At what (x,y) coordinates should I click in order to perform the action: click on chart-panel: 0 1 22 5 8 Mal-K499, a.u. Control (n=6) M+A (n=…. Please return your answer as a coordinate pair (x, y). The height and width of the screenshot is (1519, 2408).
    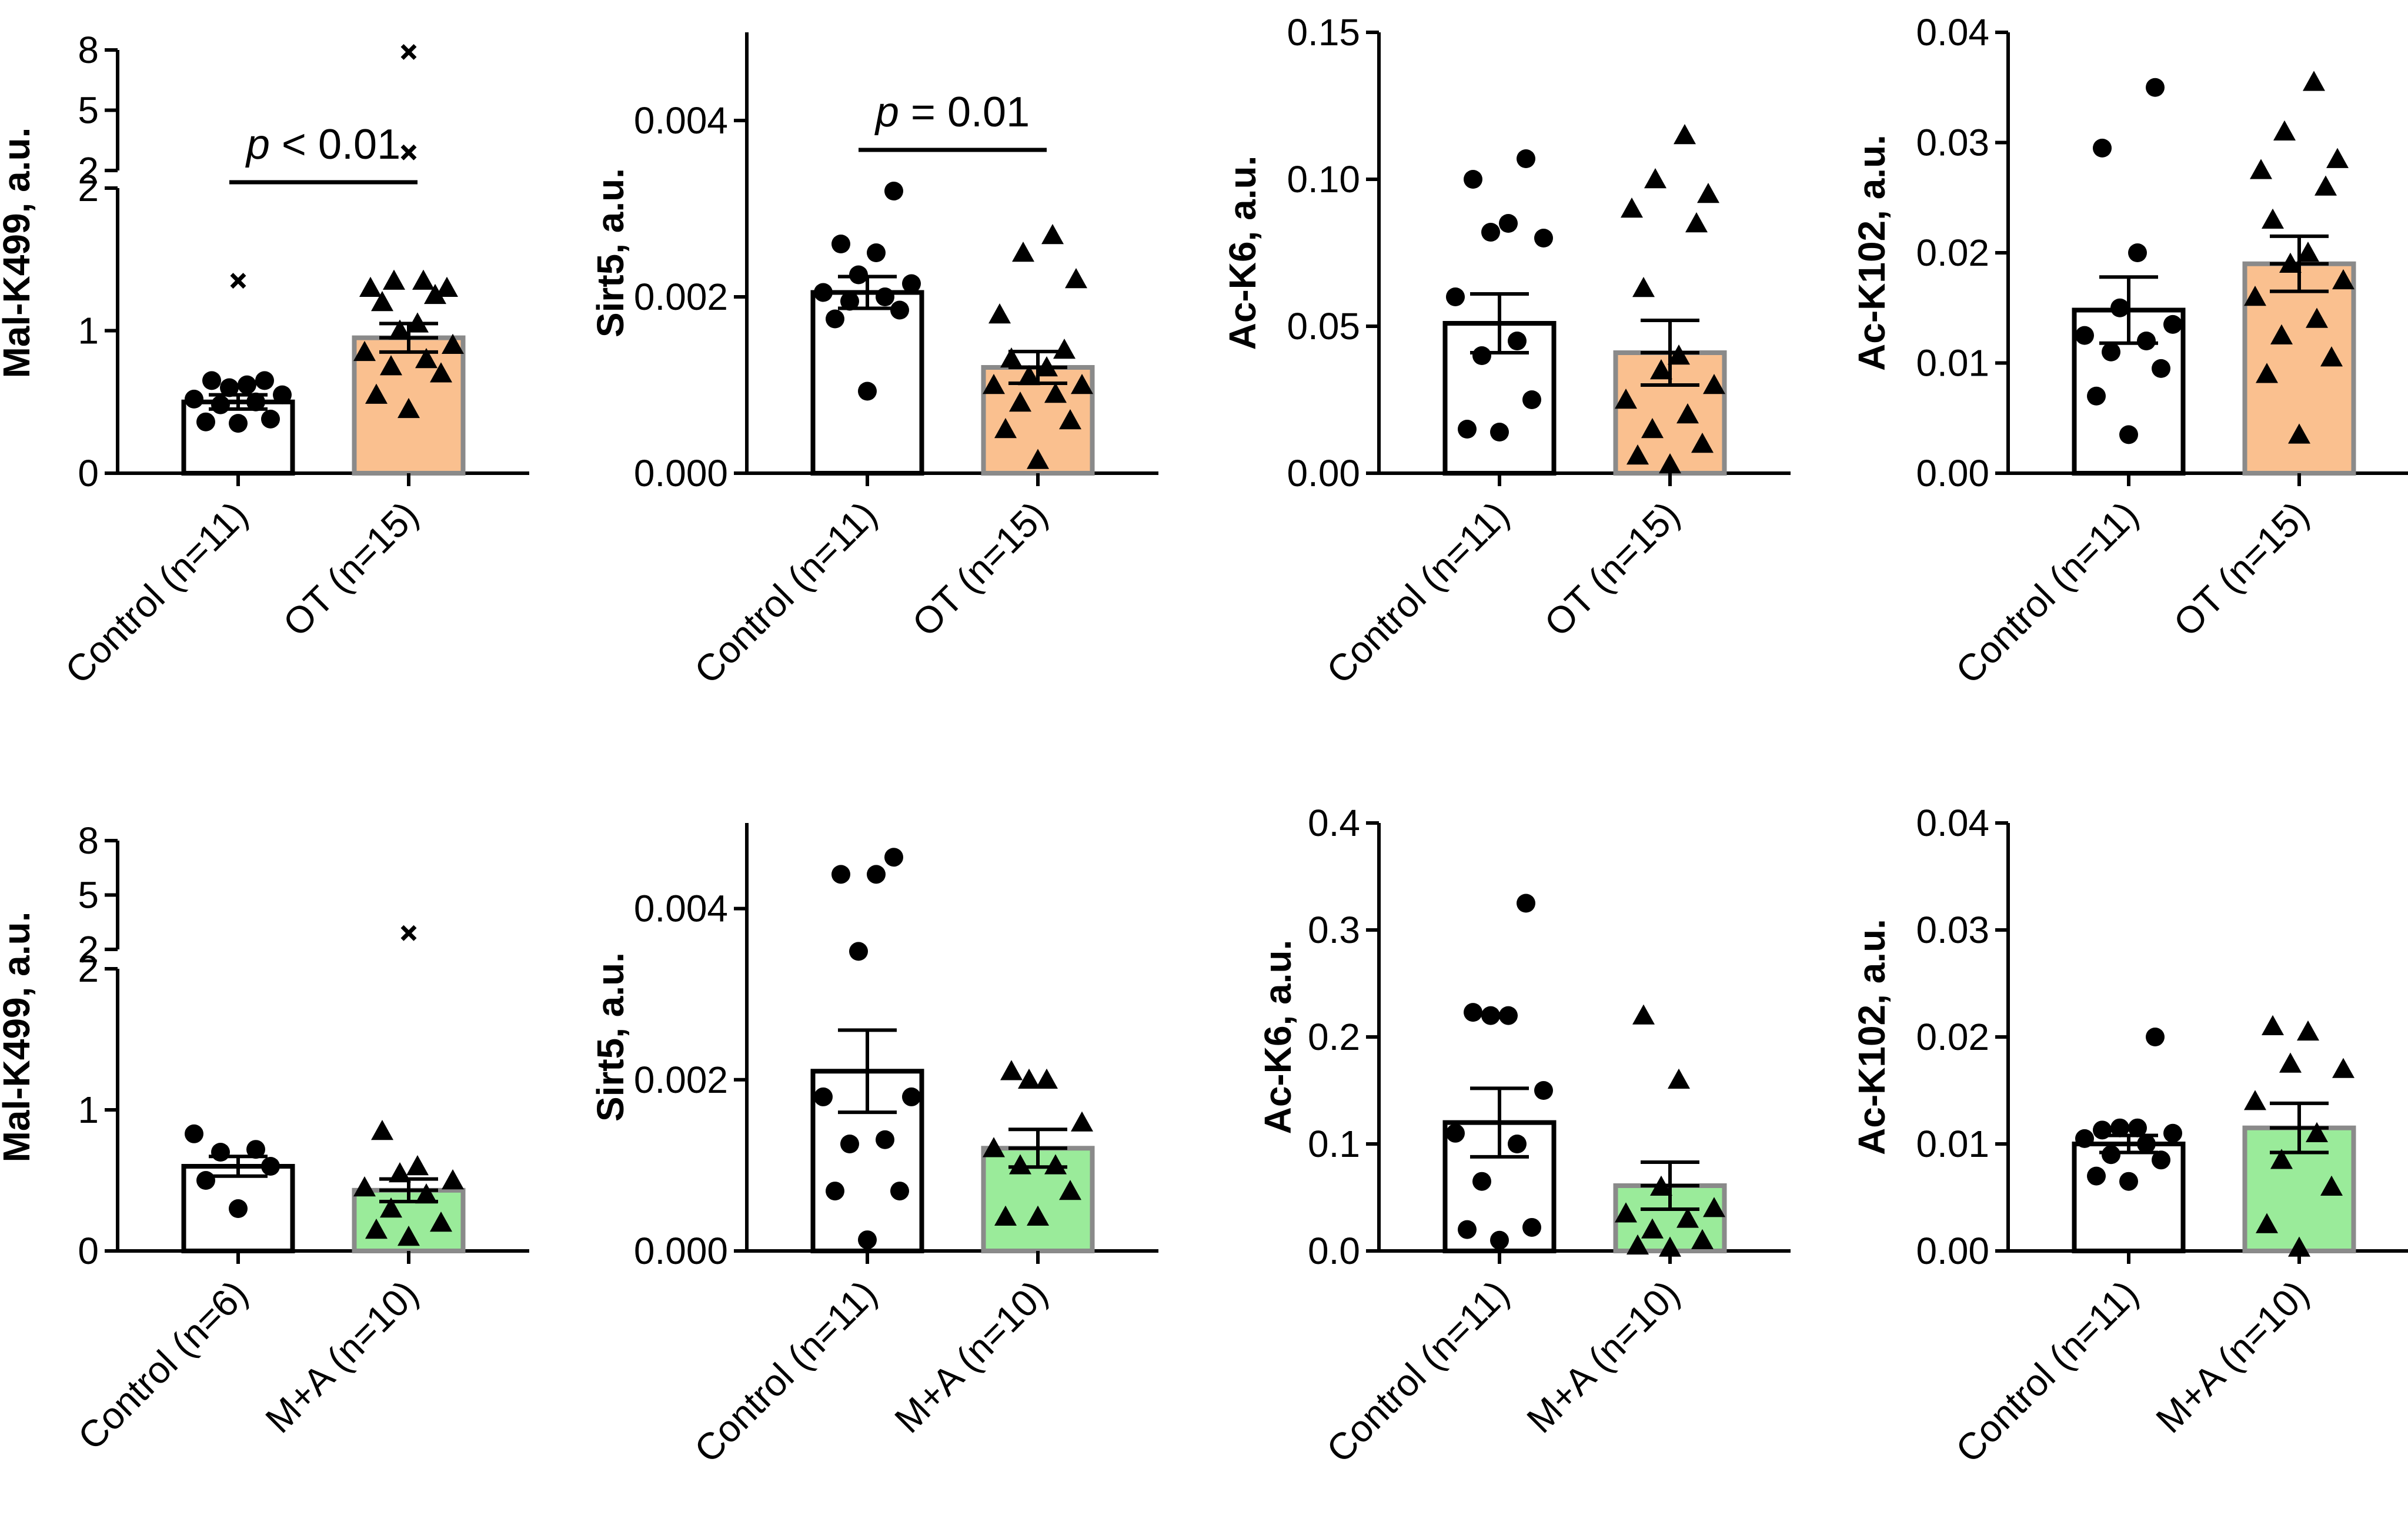
    Looking at the image, I should click on (264, 1138).